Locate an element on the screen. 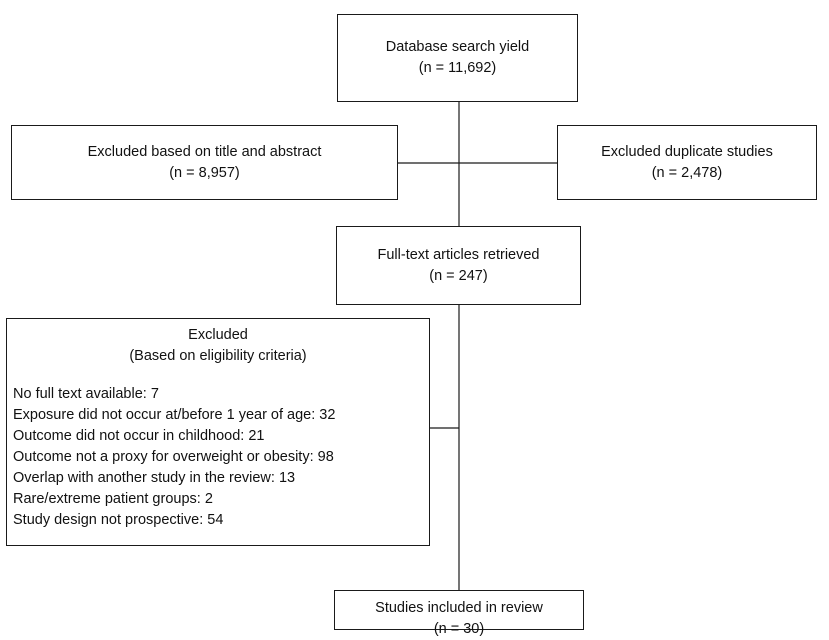  excluded-duplicates-count: (n = 2,478) is located at coordinates (687, 172).